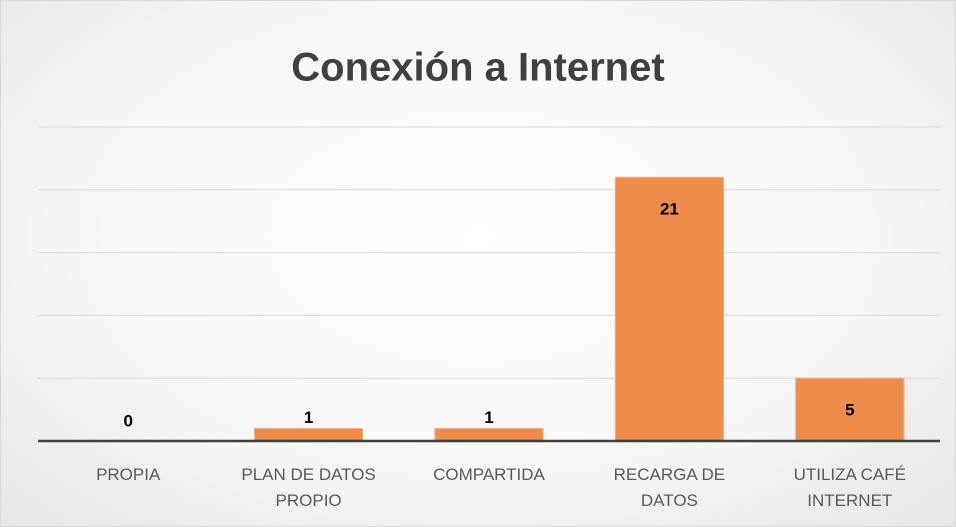 This screenshot has height=527, width=956. Describe the element at coordinates (477, 68) in the screenshot. I see `chart-title: Conexión a Internet` at that location.